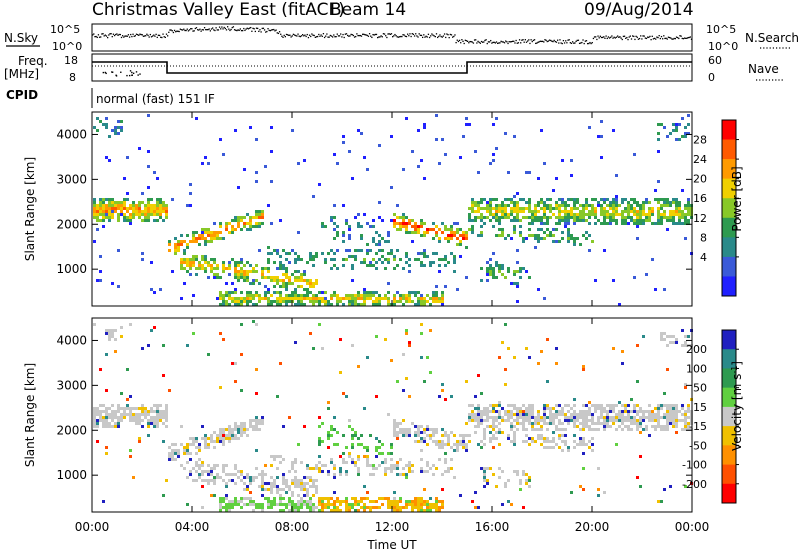  Describe the element at coordinates (729, 340) in the screenshot. I see `velocity-colorbar-swatch` at that location.